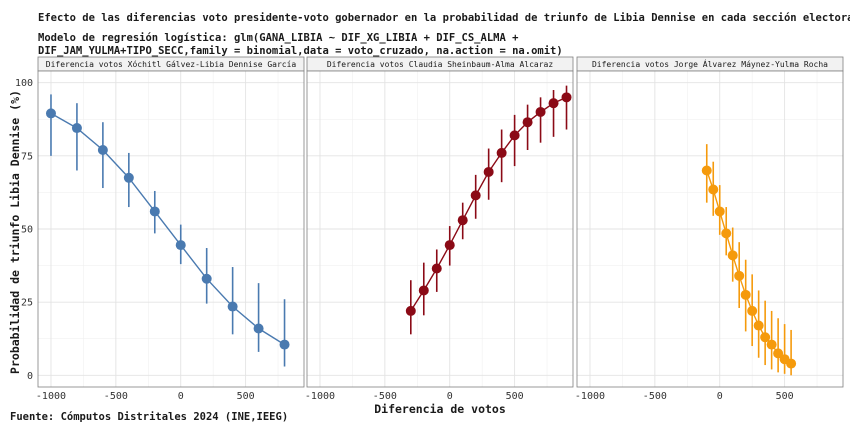 This screenshot has height=433, width=850. What do you see at coordinates (27, 303) in the screenshot?
I see `y-tick-label: 25` at bounding box center [27, 303].